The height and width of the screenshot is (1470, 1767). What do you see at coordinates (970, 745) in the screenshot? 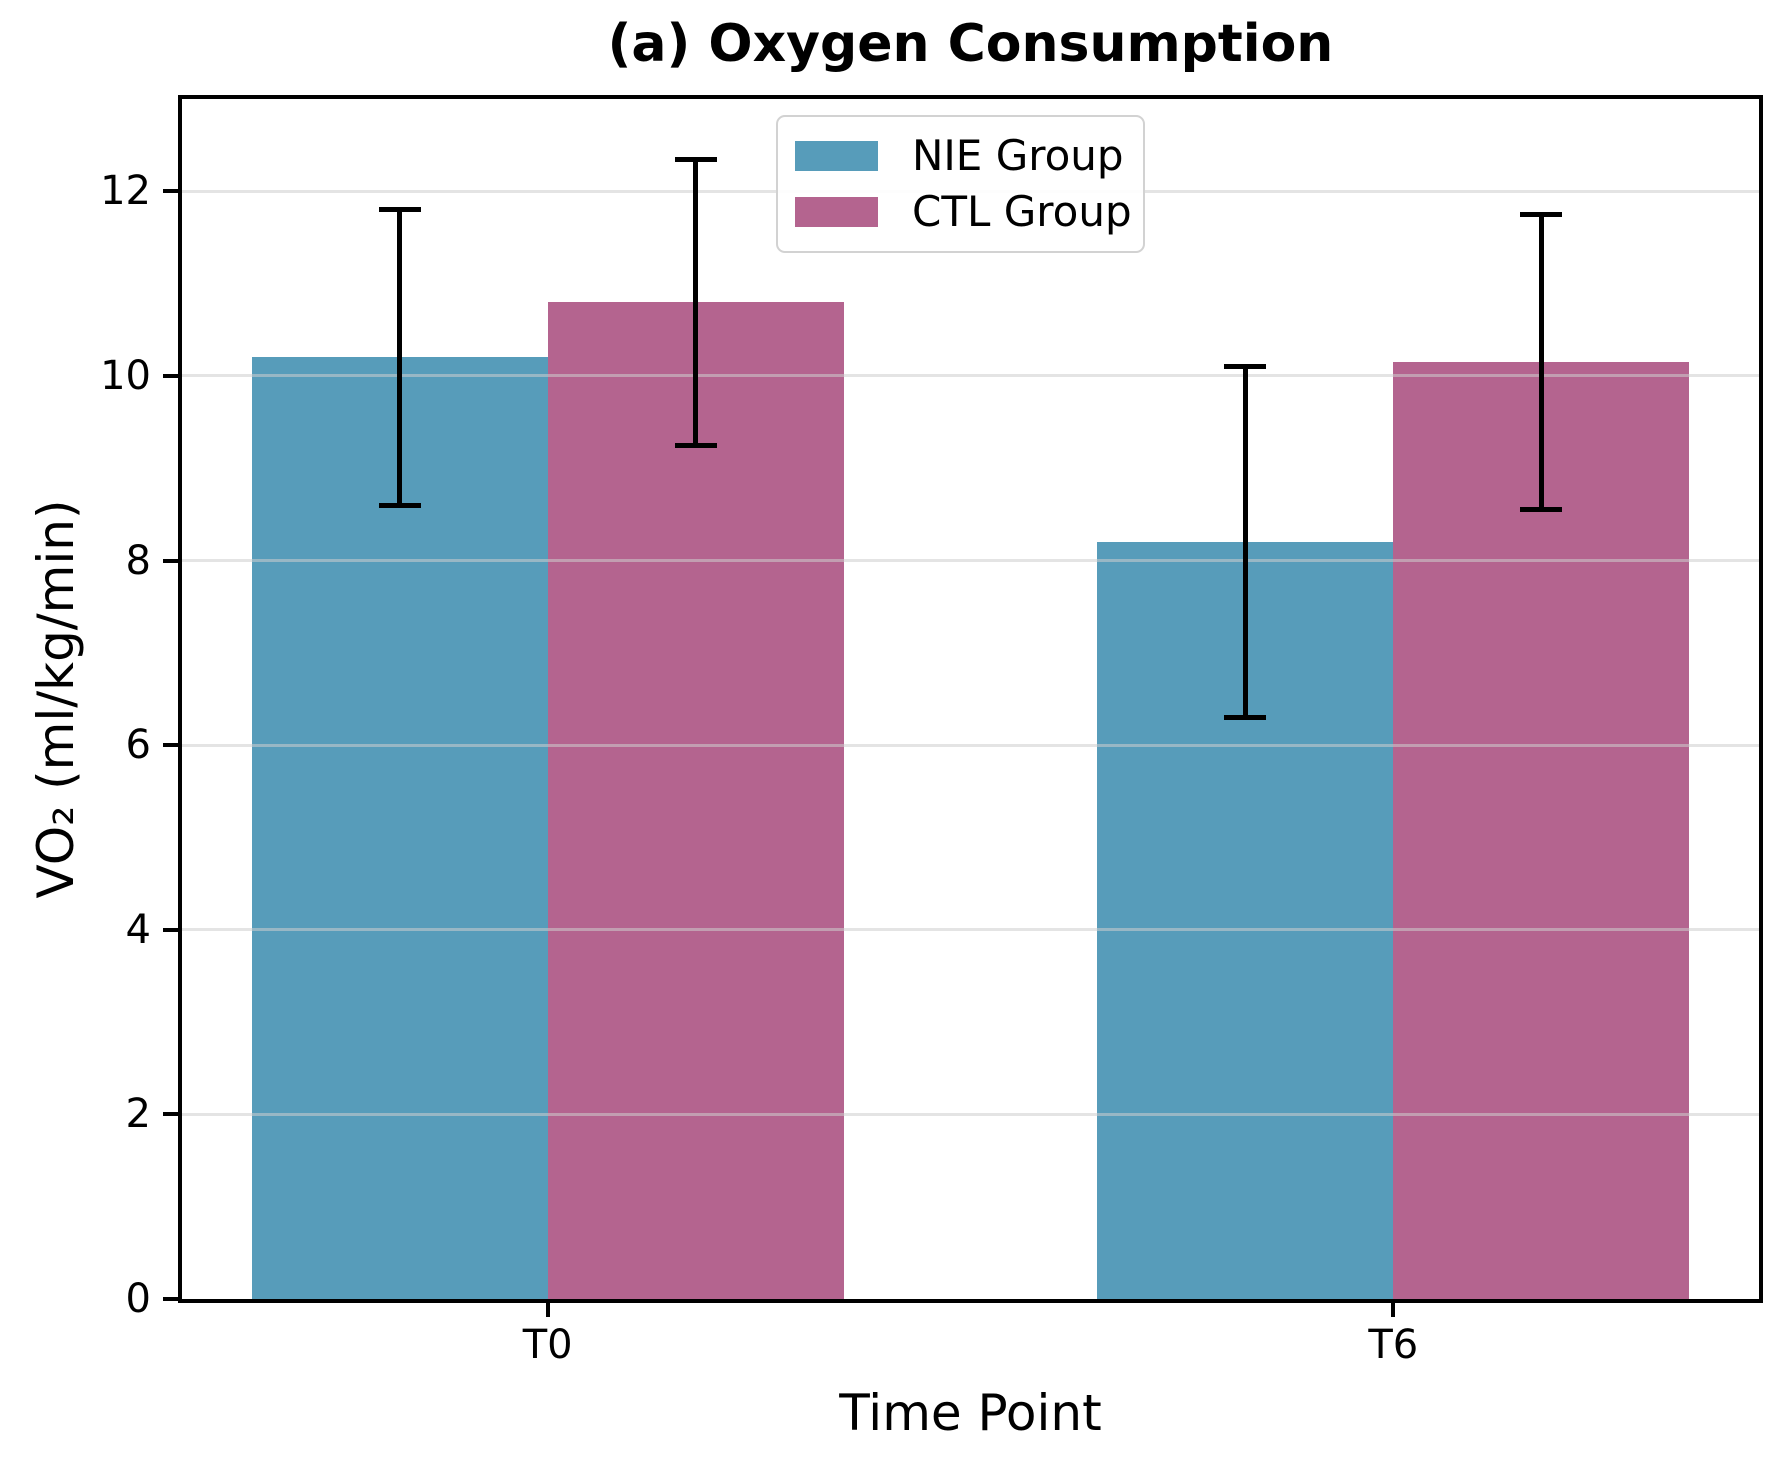
I see `gridline-y6` at bounding box center [970, 745].